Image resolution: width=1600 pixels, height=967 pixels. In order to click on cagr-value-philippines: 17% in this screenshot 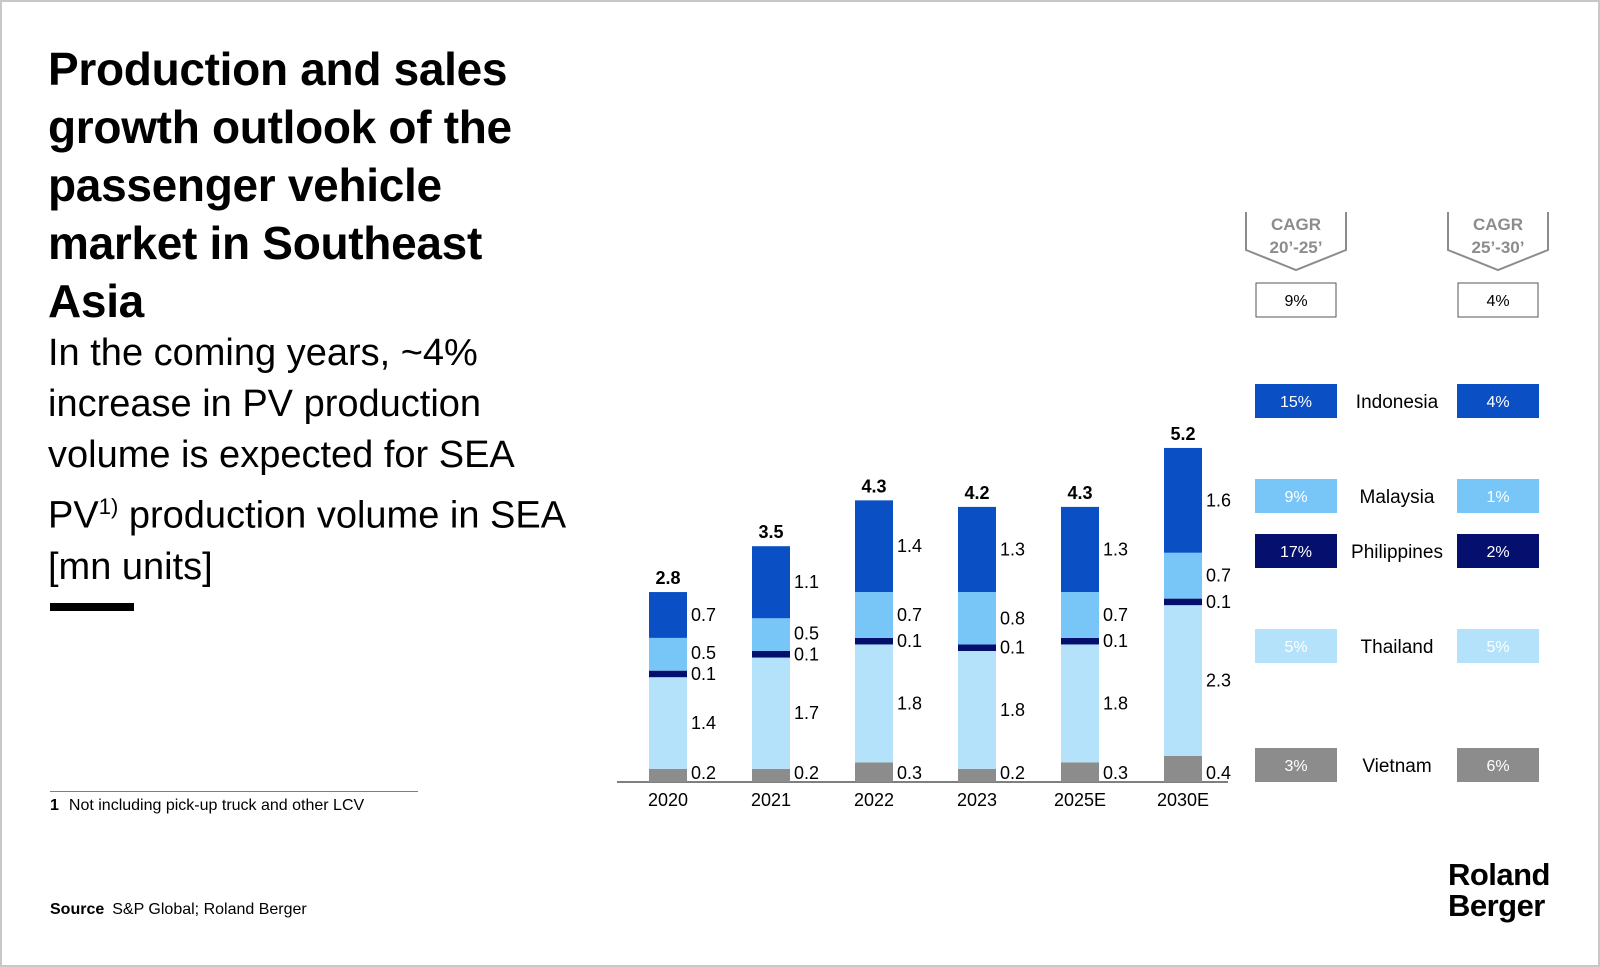, I will do `click(1296, 552)`.